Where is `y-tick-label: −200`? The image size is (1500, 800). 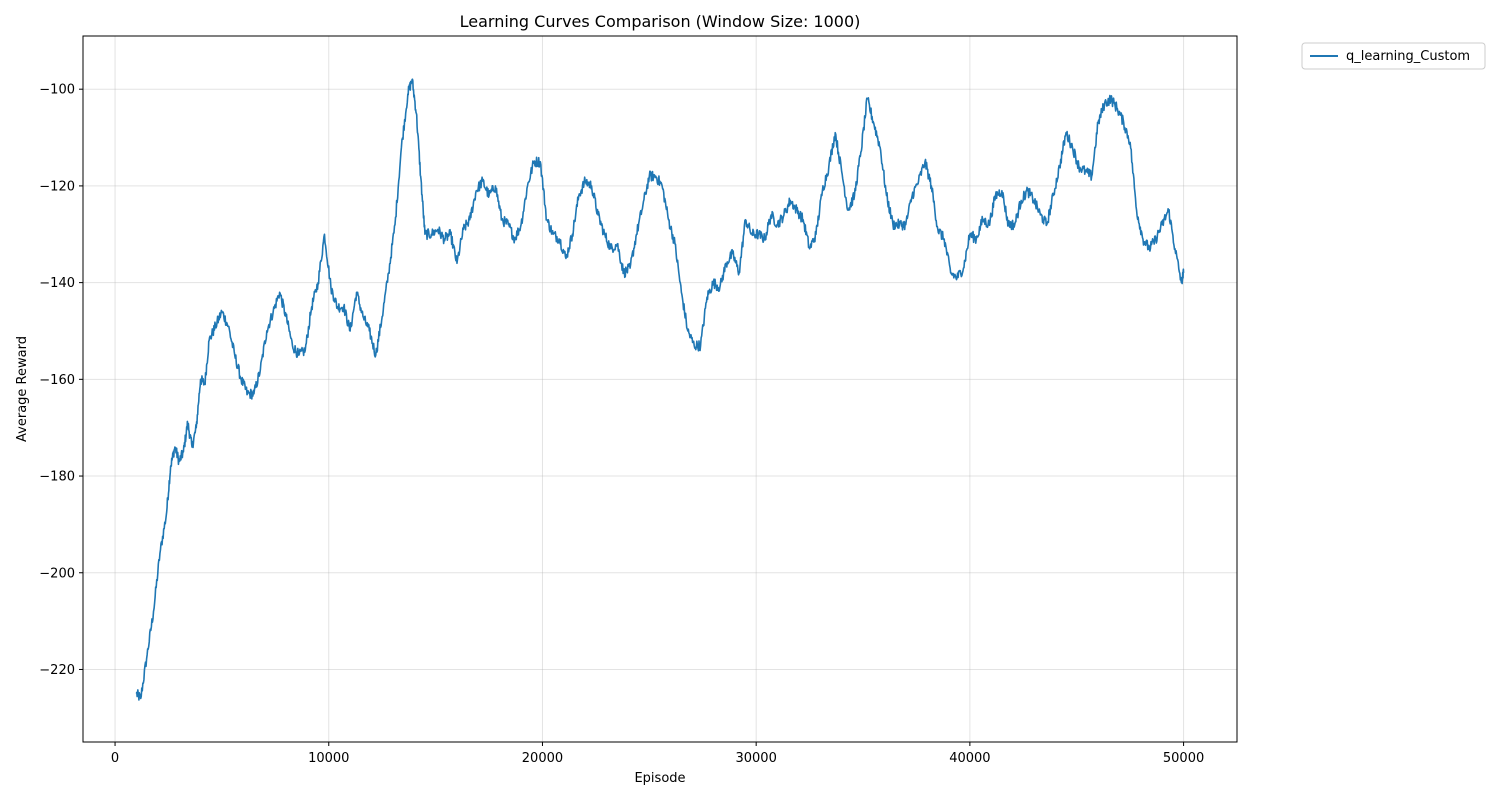 y-tick-label: −200 is located at coordinates (57, 573).